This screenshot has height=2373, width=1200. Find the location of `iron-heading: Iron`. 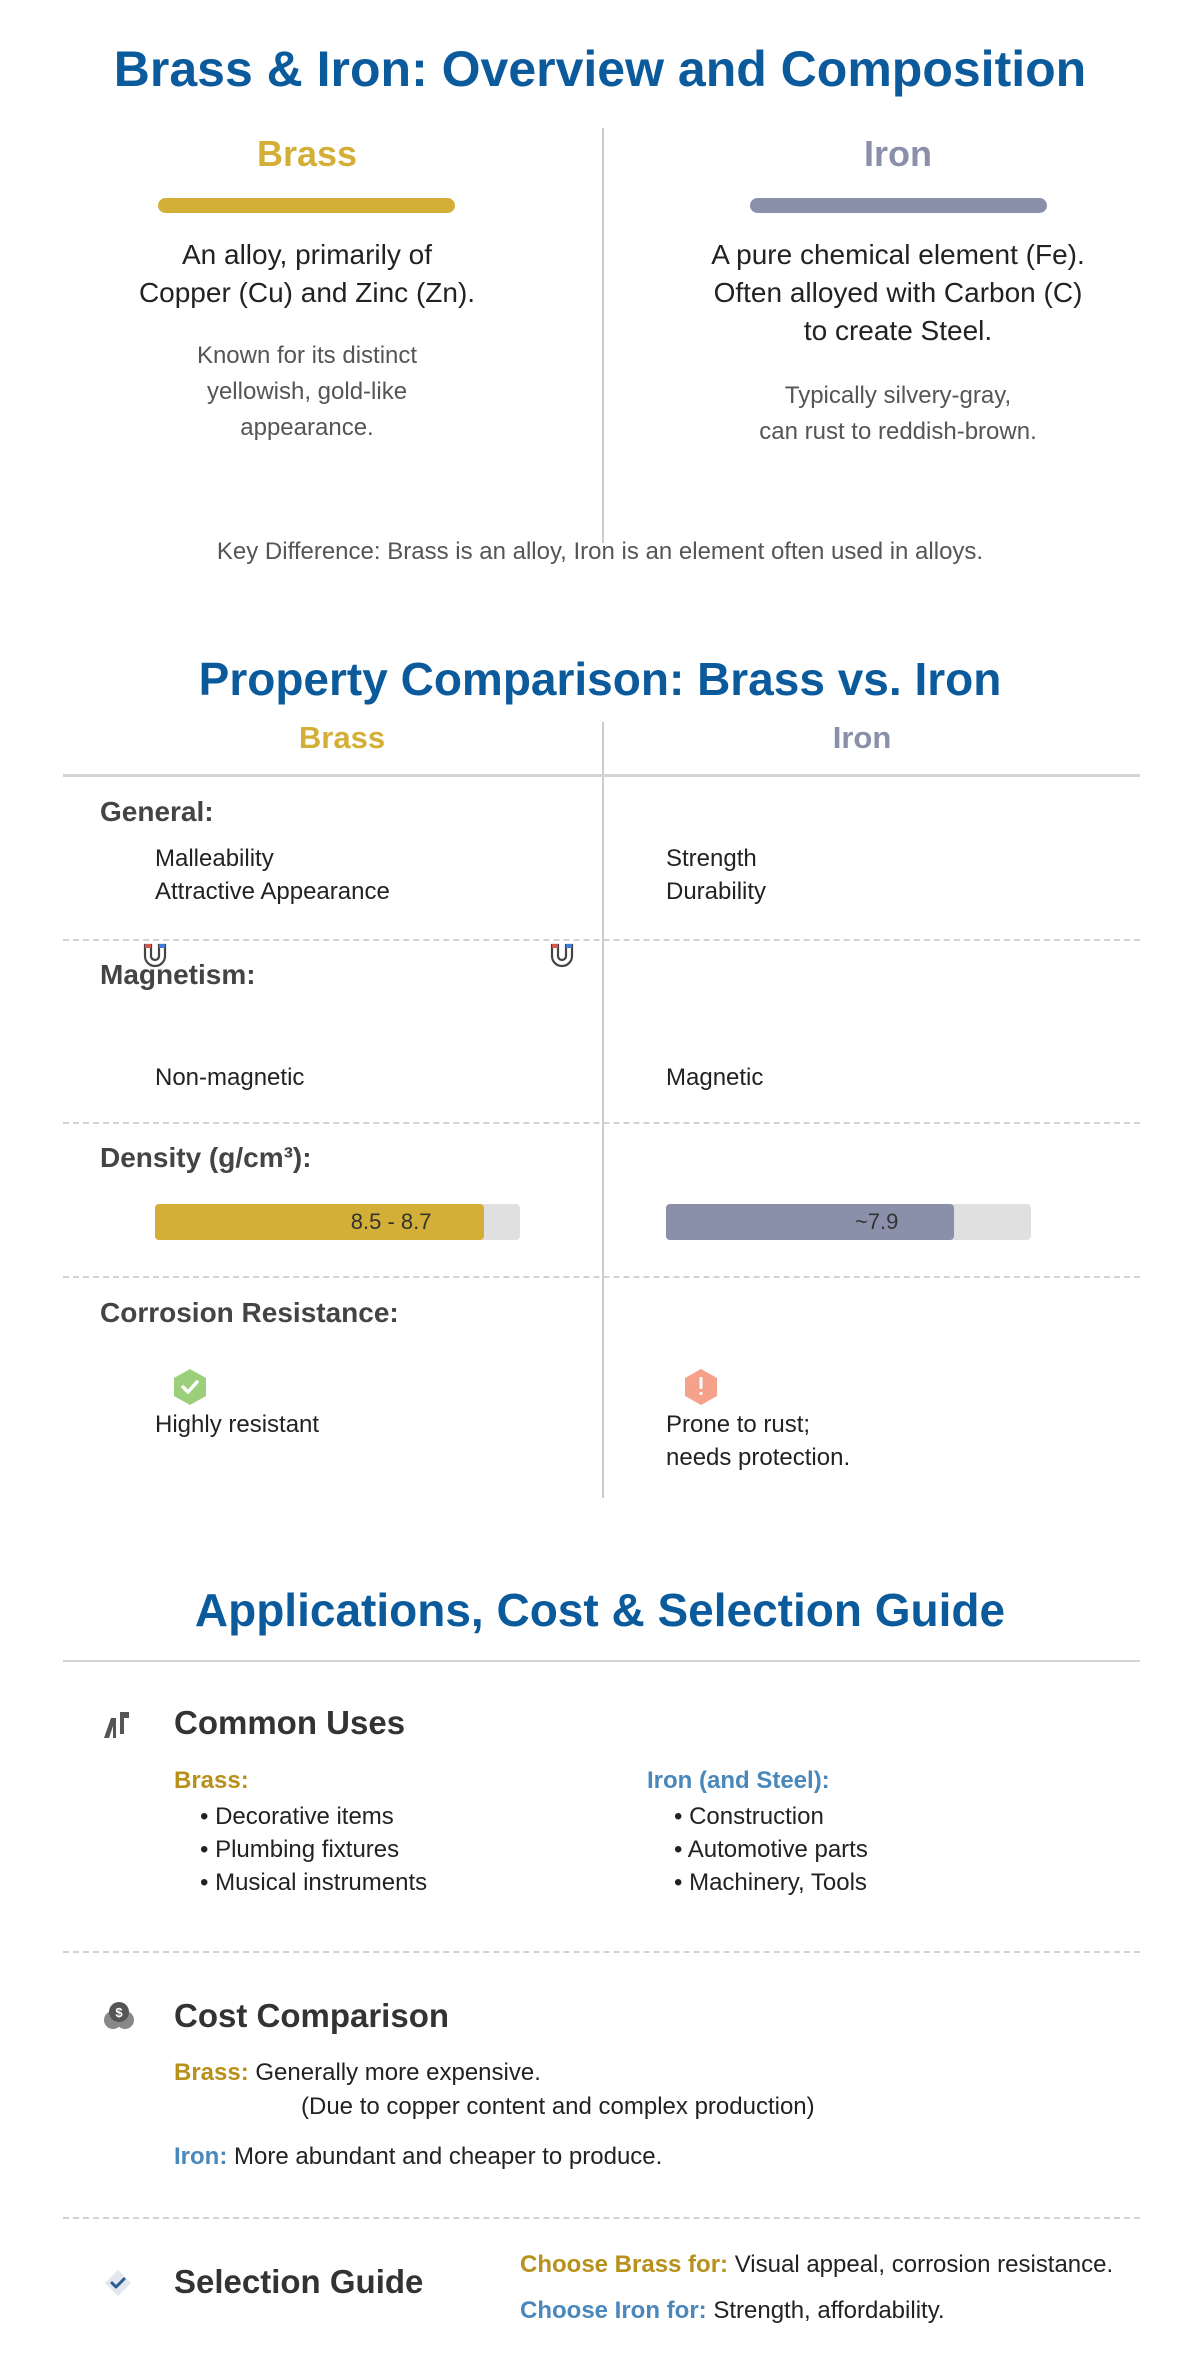

iron-heading: Iron is located at coordinates (898, 153).